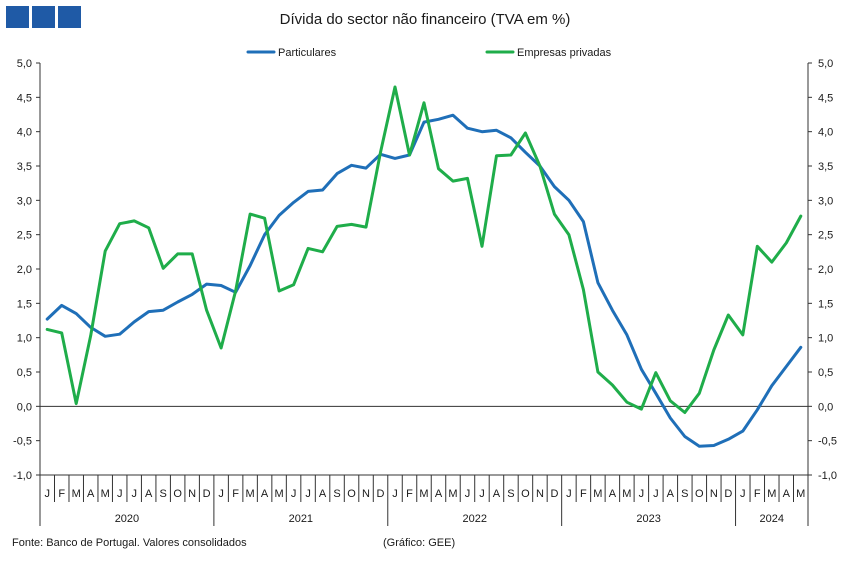 Image resolution: width=850 pixels, height=561 pixels. I want to click on y-tick-label-right: 4,5, so click(825, 98).